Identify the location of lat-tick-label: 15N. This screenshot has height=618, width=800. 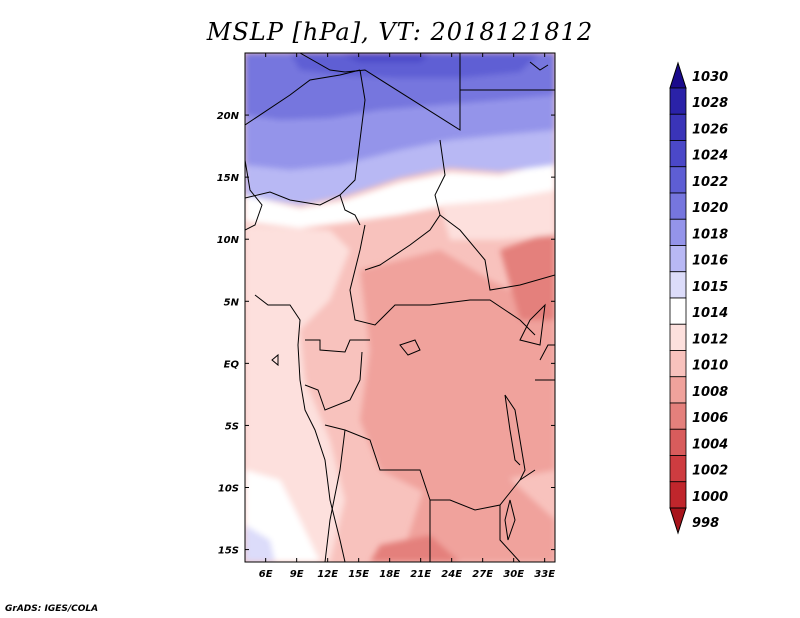
(228, 178).